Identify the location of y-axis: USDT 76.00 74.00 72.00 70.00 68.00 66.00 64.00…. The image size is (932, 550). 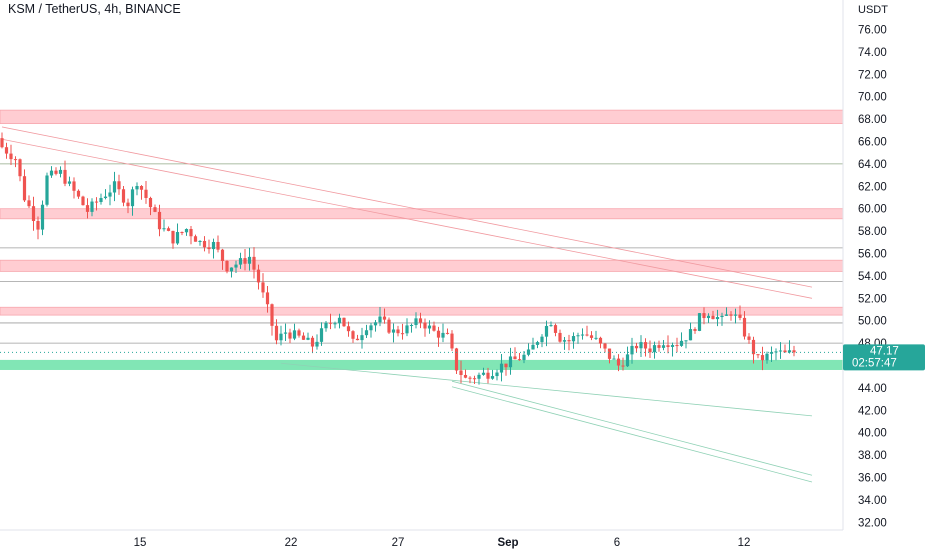
(887, 265).